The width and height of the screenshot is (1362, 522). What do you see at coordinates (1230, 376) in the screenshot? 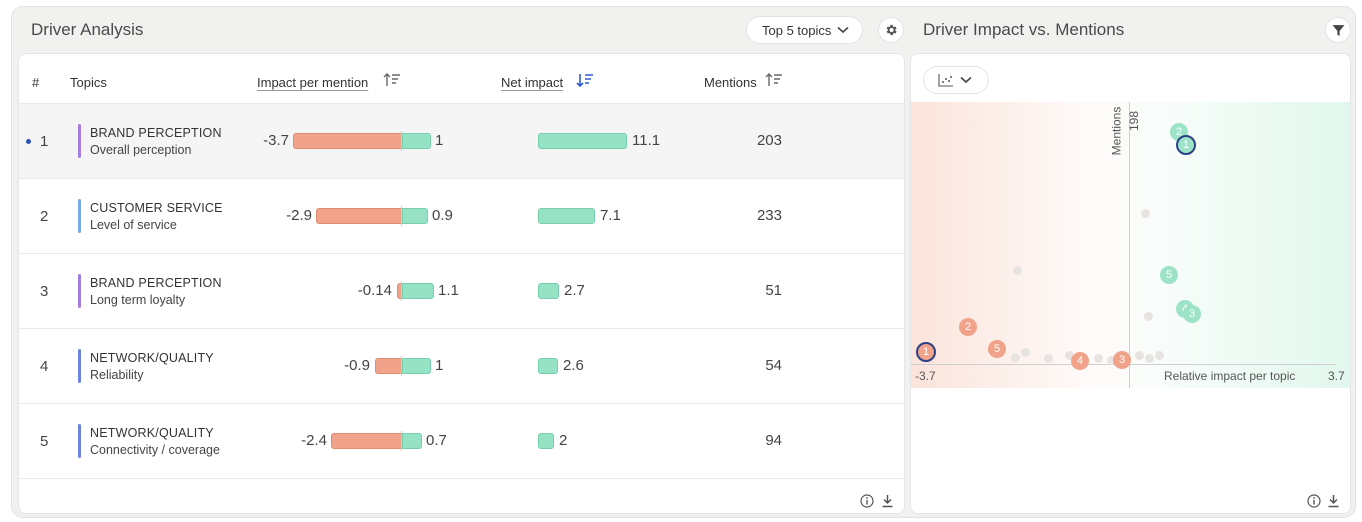
I see `x-axis-label: Relative impact per topic` at bounding box center [1230, 376].